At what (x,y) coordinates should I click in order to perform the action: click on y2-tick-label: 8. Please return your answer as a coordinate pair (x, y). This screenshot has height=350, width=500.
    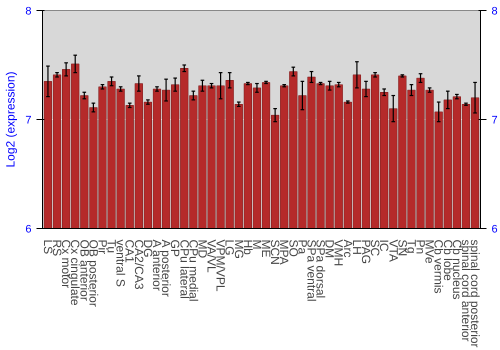
    Looking at the image, I should click on (495, 12).